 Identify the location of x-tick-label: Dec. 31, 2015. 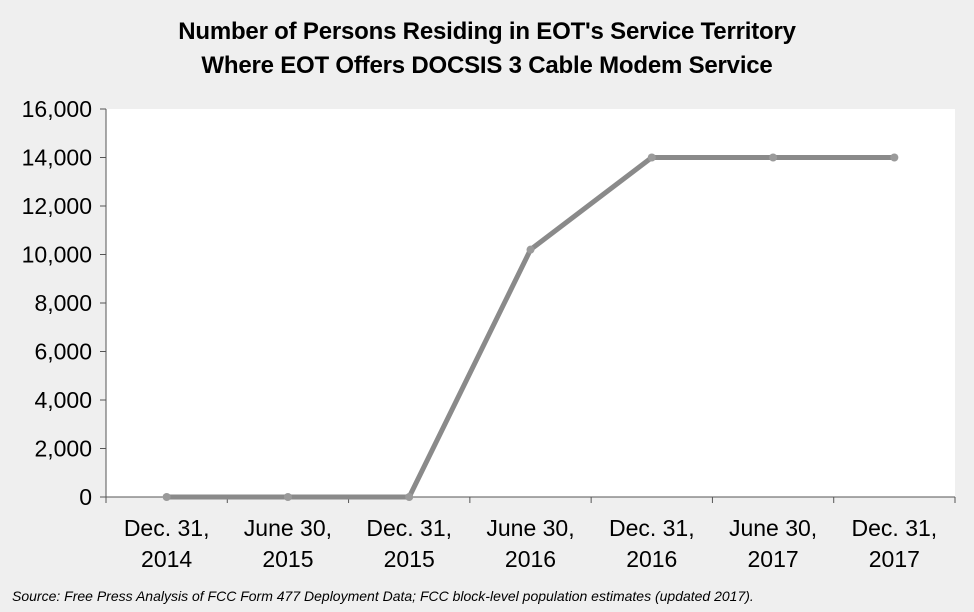
(409, 543).